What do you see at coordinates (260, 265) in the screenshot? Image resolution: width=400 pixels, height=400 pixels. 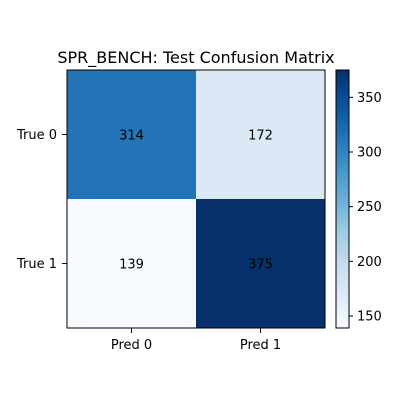 I see `cell-value-r1-c1: 375` at bounding box center [260, 265].